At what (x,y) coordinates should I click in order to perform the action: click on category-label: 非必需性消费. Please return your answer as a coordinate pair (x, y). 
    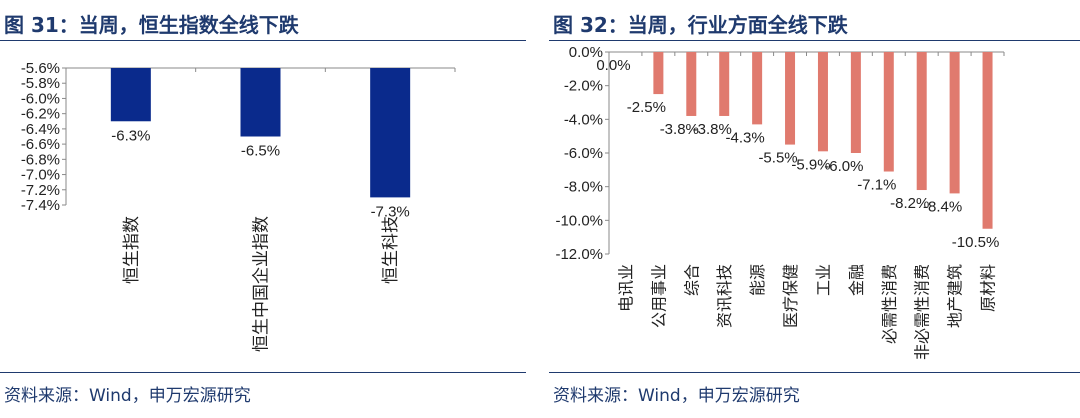
    Looking at the image, I should click on (923, 312).